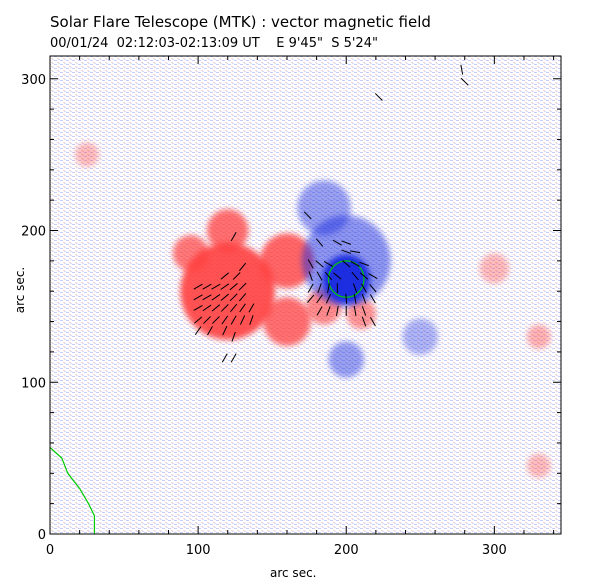 This screenshot has height=585, width=612. I want to click on y-tick-label: 200, so click(33, 232).